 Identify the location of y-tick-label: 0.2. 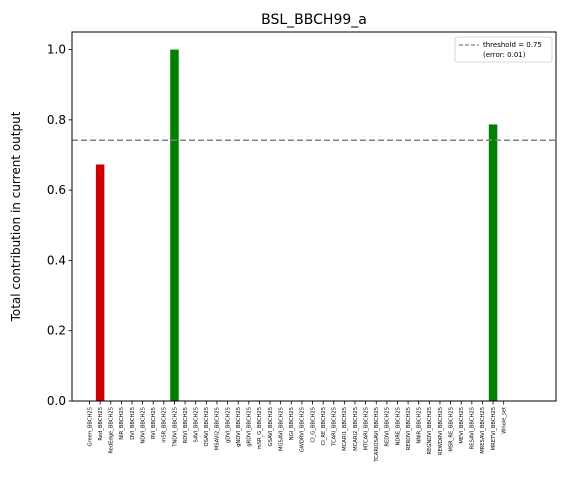
(56, 331).